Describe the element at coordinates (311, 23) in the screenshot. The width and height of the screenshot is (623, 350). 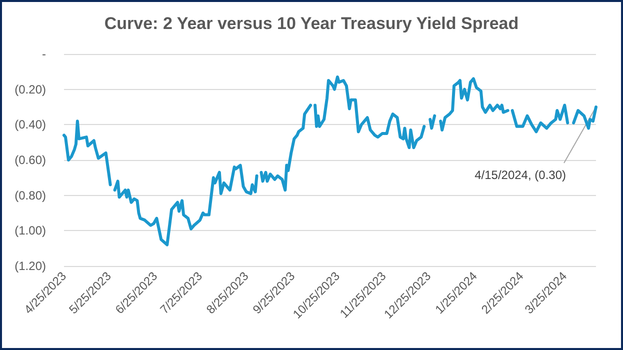
I see `chart-title: Curve: 2 Year versus 10 Year Treasury Yield Spread` at that location.